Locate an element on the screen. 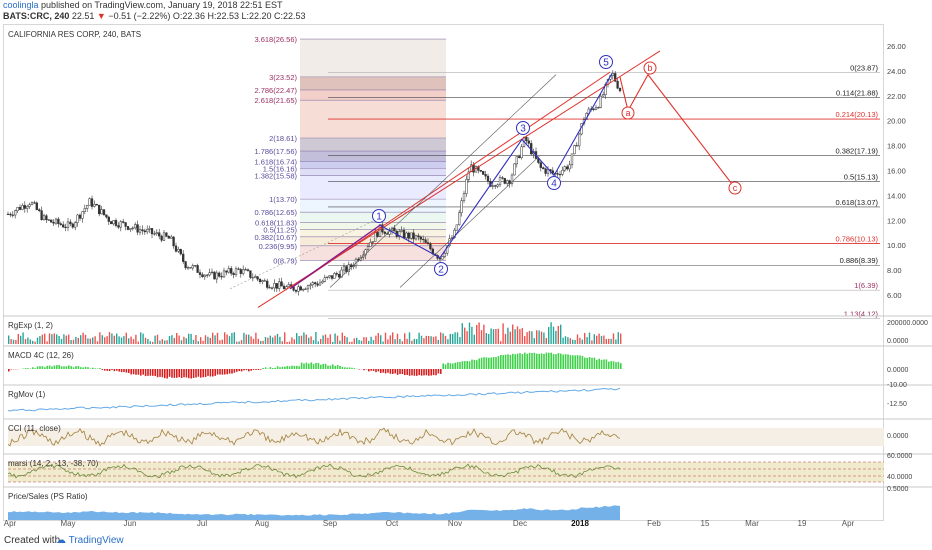 The width and height of the screenshot is (932, 550). ohlc-values: O:22.36 H:22.53 L:22.20 C:22.53 is located at coordinates (239, 16).